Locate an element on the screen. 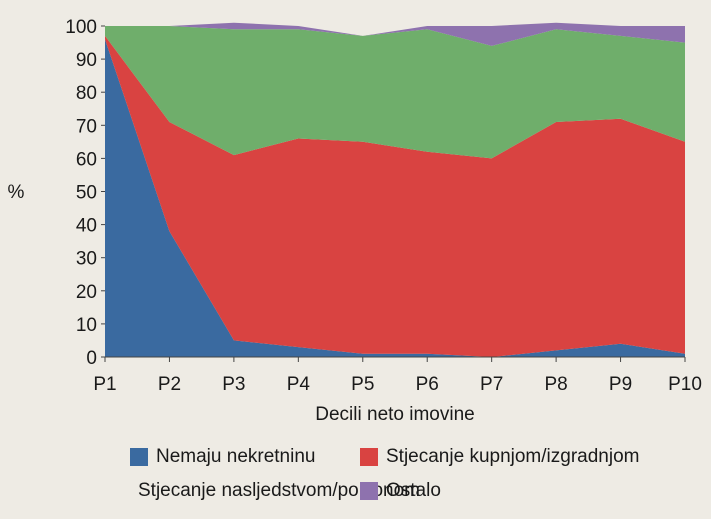 The image size is (711, 519). legend-item-nemaju-nekretninu: Nemaju nekretninu is located at coordinates (245, 457).